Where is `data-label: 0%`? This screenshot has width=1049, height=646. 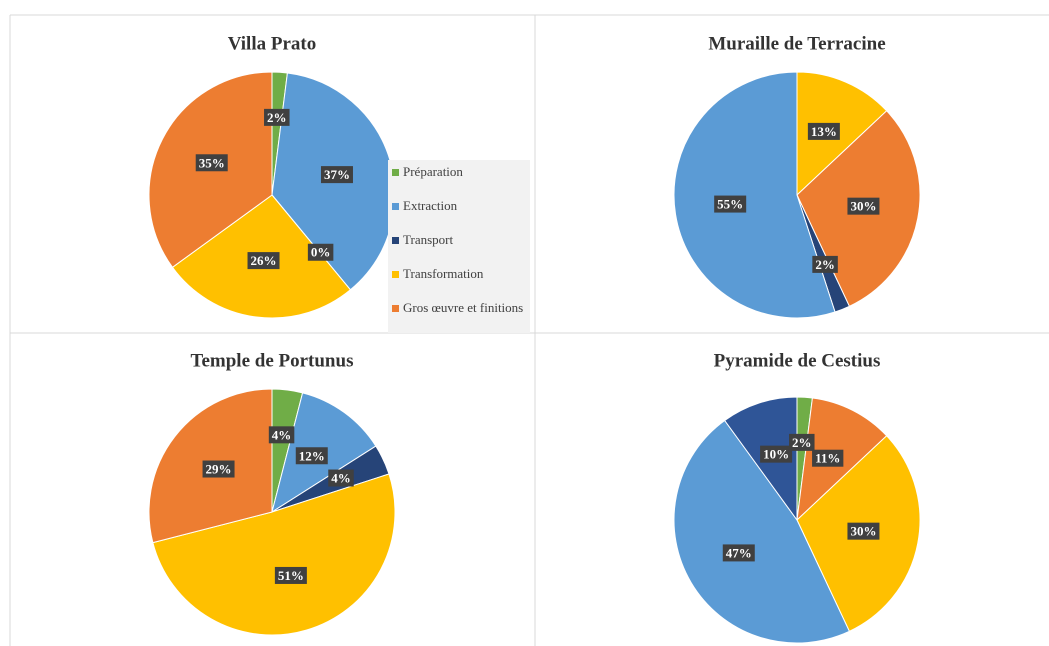 data-label: 0% is located at coordinates (321, 252).